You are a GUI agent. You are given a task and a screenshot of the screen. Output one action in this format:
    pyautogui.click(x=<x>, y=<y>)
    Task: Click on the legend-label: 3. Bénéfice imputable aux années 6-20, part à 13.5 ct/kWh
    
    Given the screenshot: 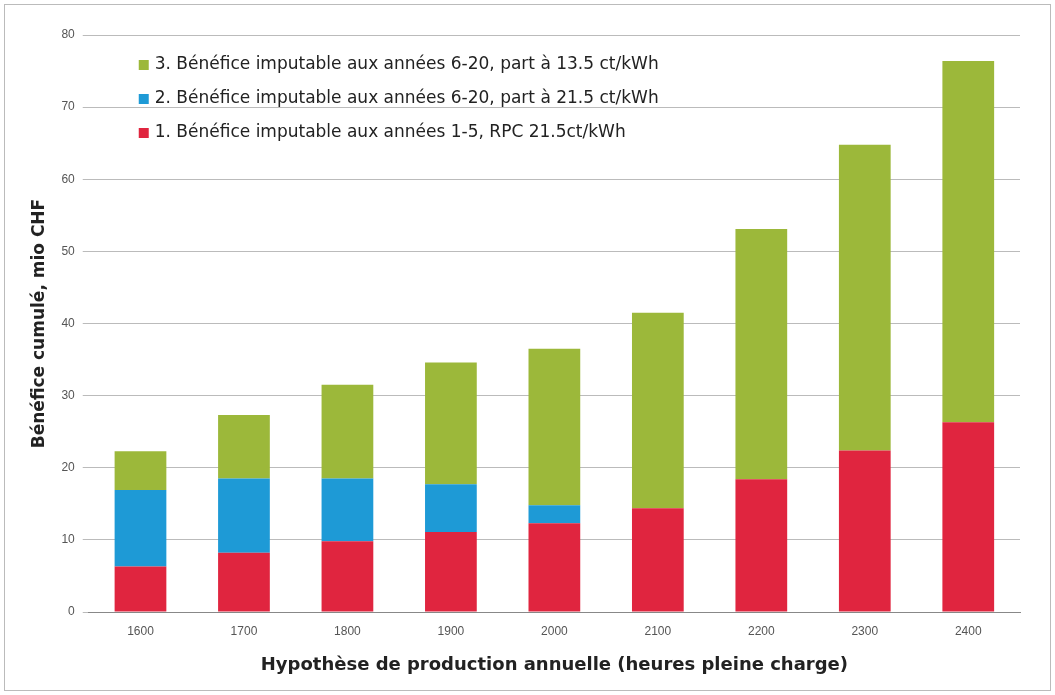 What is the action you would take?
    pyautogui.click(x=406, y=63)
    